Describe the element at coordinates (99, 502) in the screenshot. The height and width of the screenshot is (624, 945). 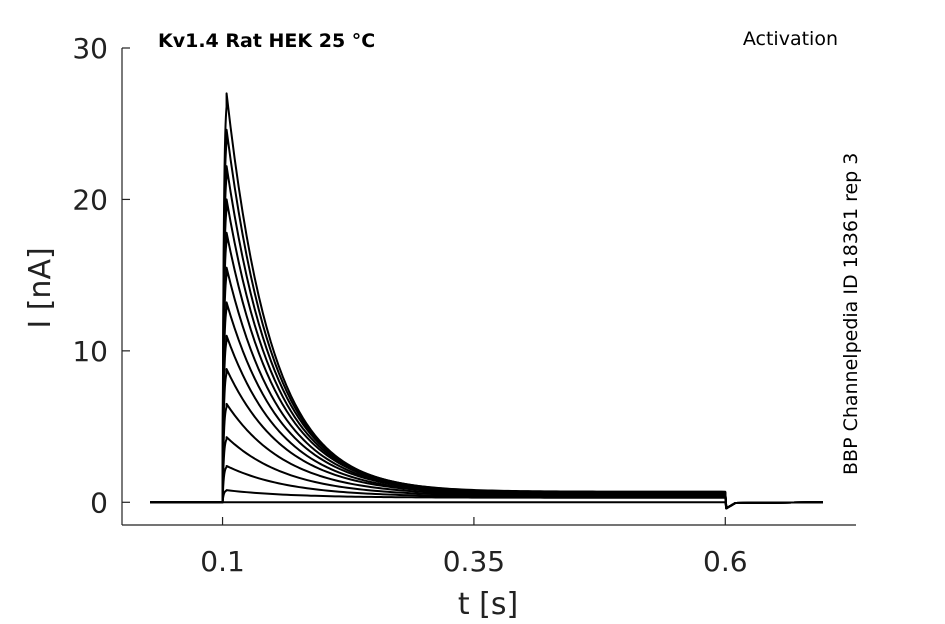
I see `y-tick-label: 0` at that location.